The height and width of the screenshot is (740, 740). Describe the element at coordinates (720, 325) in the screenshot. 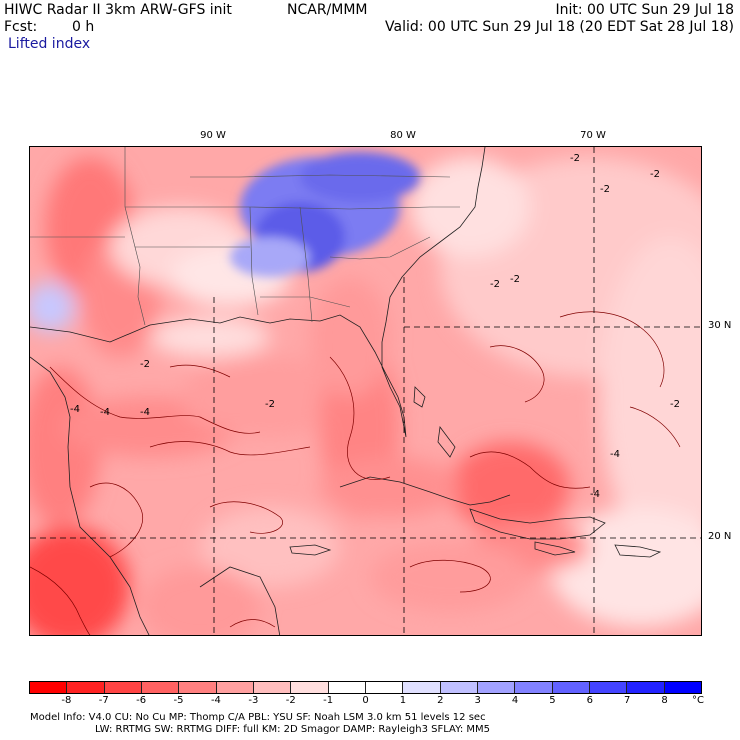

I see `lat-label-30n: 30 N` at that location.